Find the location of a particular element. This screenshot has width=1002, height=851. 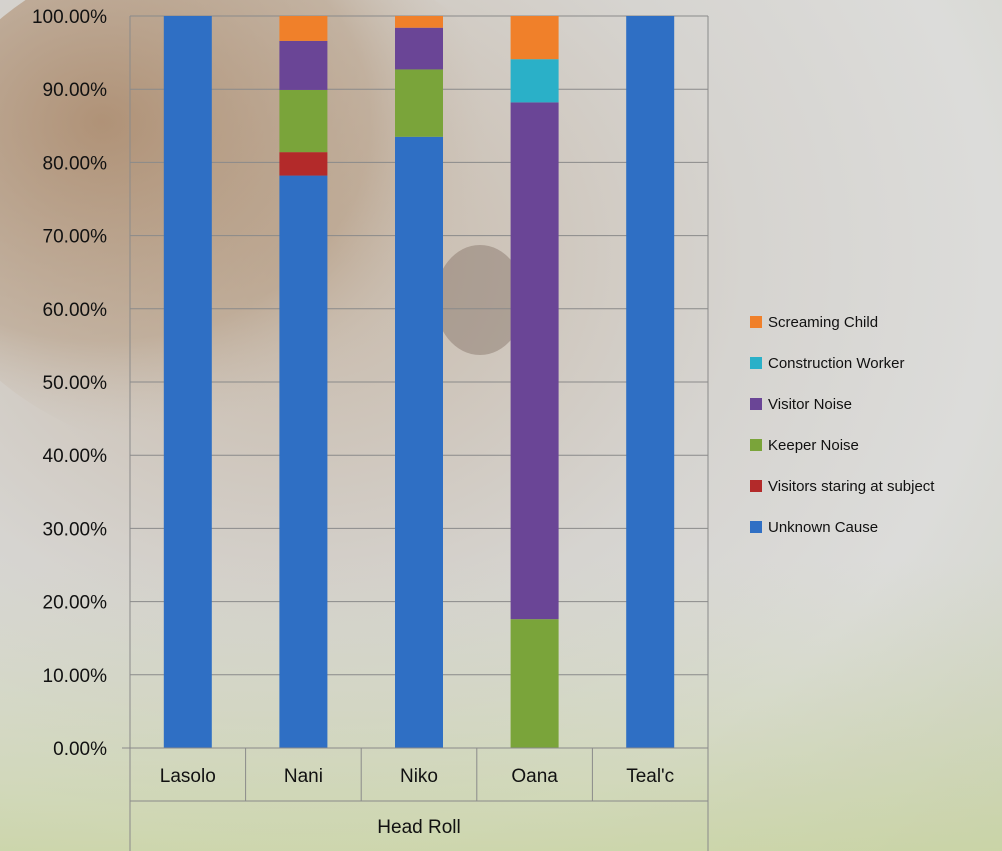

group-label: Head Roll is located at coordinates (418, 827).